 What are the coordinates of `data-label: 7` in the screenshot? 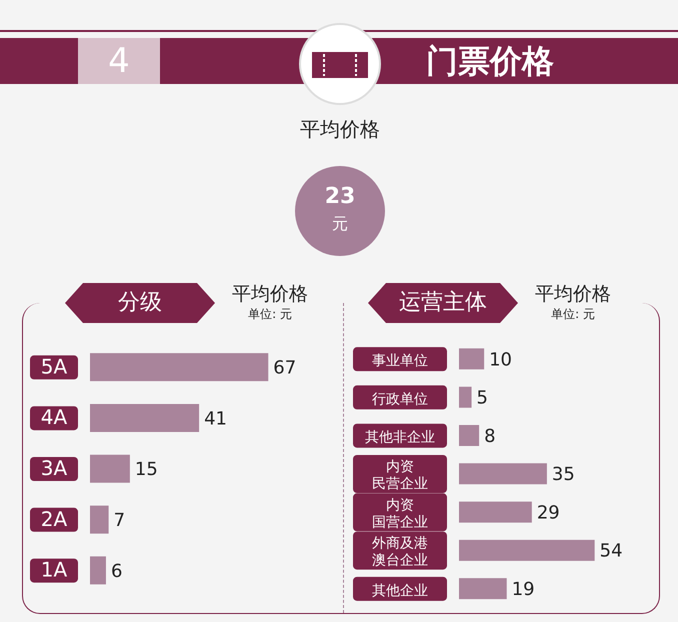 It's located at (120, 520).